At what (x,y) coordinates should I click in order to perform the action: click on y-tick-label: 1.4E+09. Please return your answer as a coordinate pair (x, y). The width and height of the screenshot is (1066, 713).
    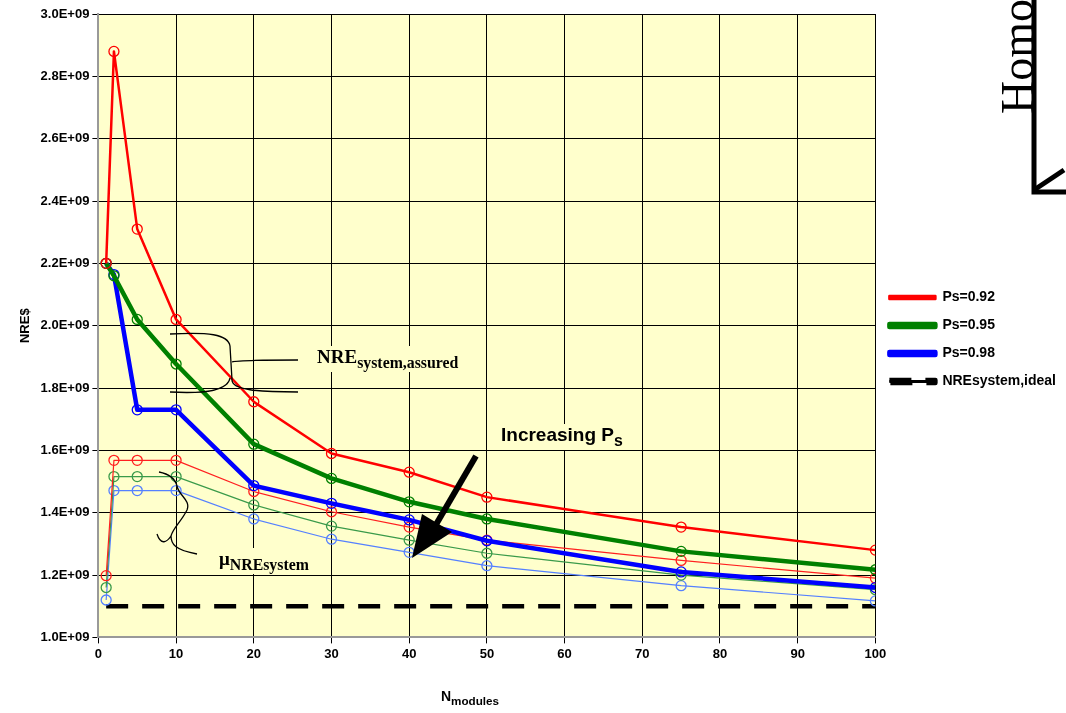
    Looking at the image, I should click on (65, 512).